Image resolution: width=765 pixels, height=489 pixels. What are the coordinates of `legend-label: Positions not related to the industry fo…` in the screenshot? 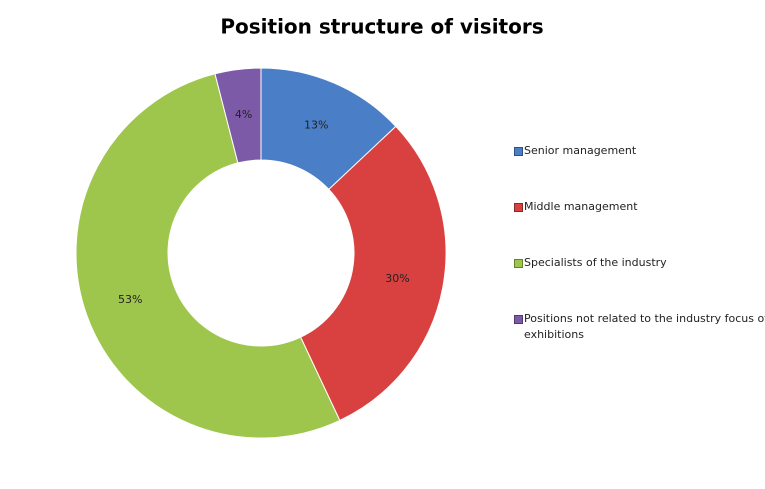 It's located at (644, 326).